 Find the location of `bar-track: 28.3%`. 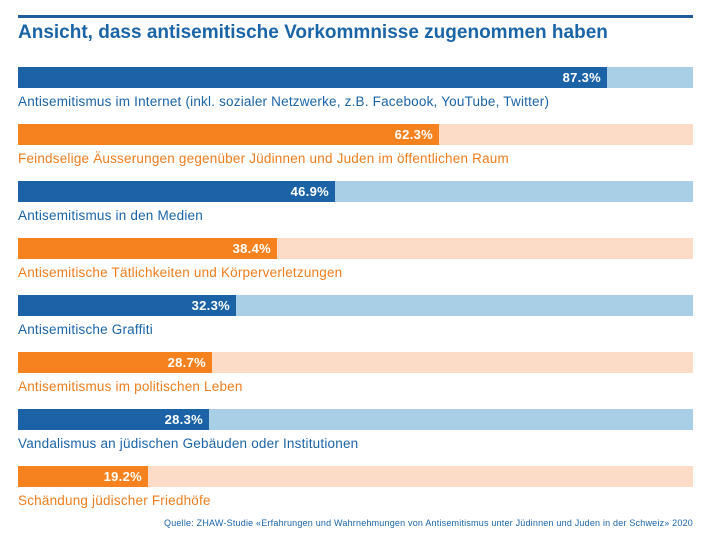

bar-track: 28.3% is located at coordinates (355, 419).